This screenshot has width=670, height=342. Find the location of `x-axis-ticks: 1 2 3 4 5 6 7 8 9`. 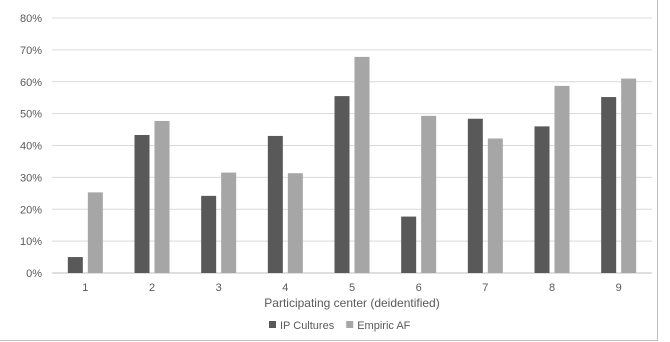

x-axis-ticks: 1 2 3 4 5 6 7 8 9 is located at coordinates (351, 288).